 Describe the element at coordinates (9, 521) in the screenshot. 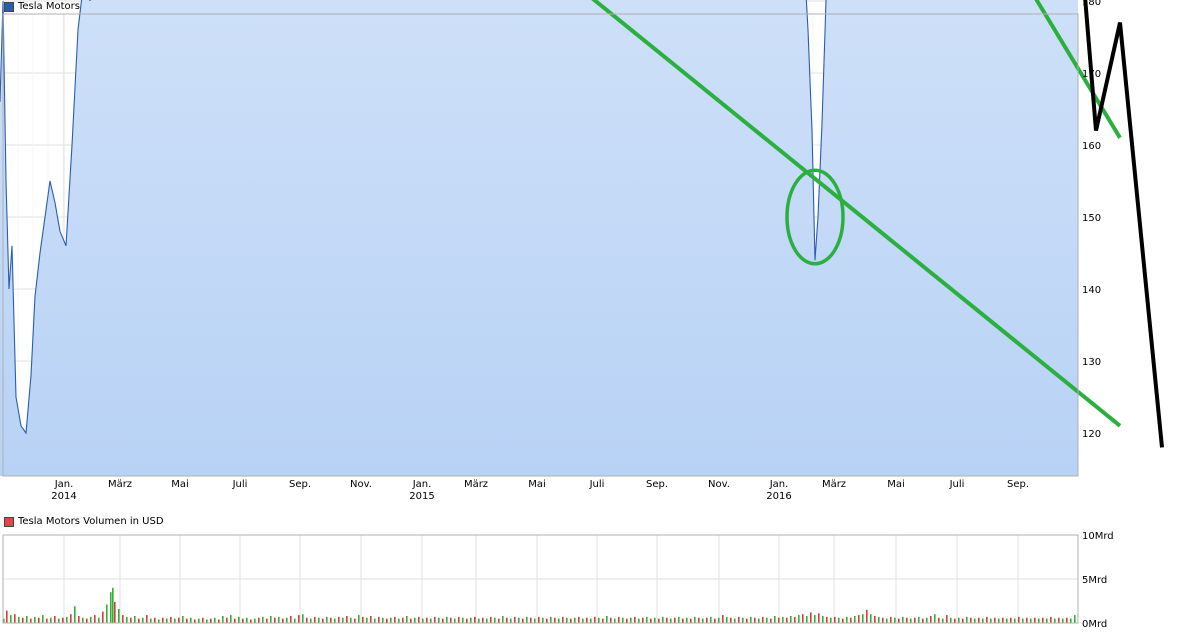

I see `volume-legend-swatch` at that location.